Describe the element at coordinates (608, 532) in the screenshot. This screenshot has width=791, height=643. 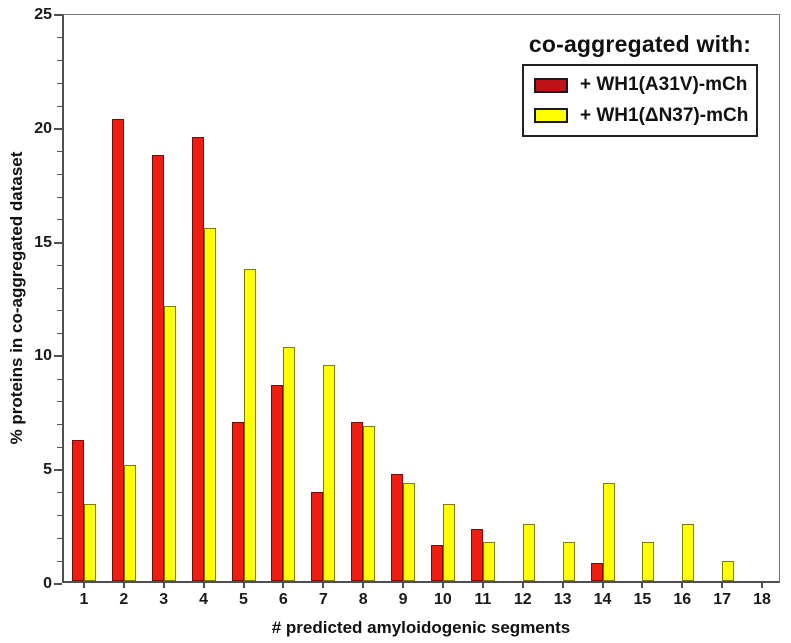
I see `bar-dn37-x14` at that location.